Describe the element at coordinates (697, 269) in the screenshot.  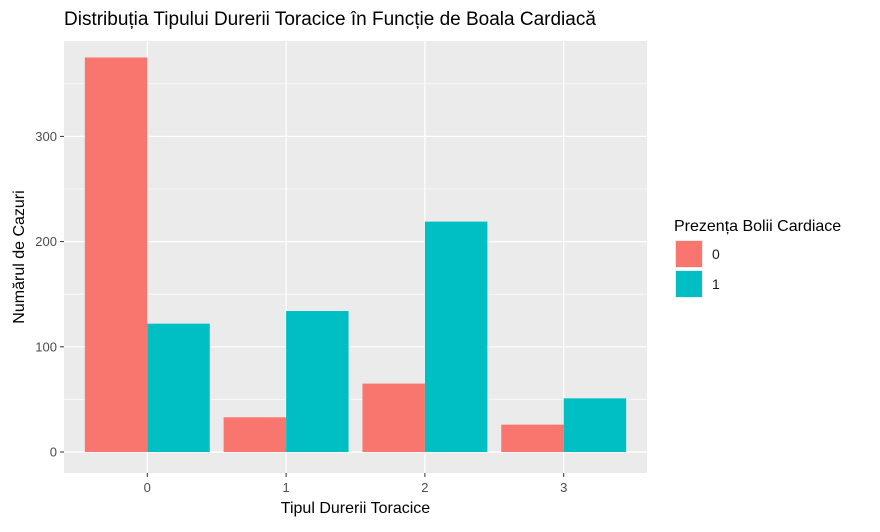
I see `legend-items: 01` at that location.